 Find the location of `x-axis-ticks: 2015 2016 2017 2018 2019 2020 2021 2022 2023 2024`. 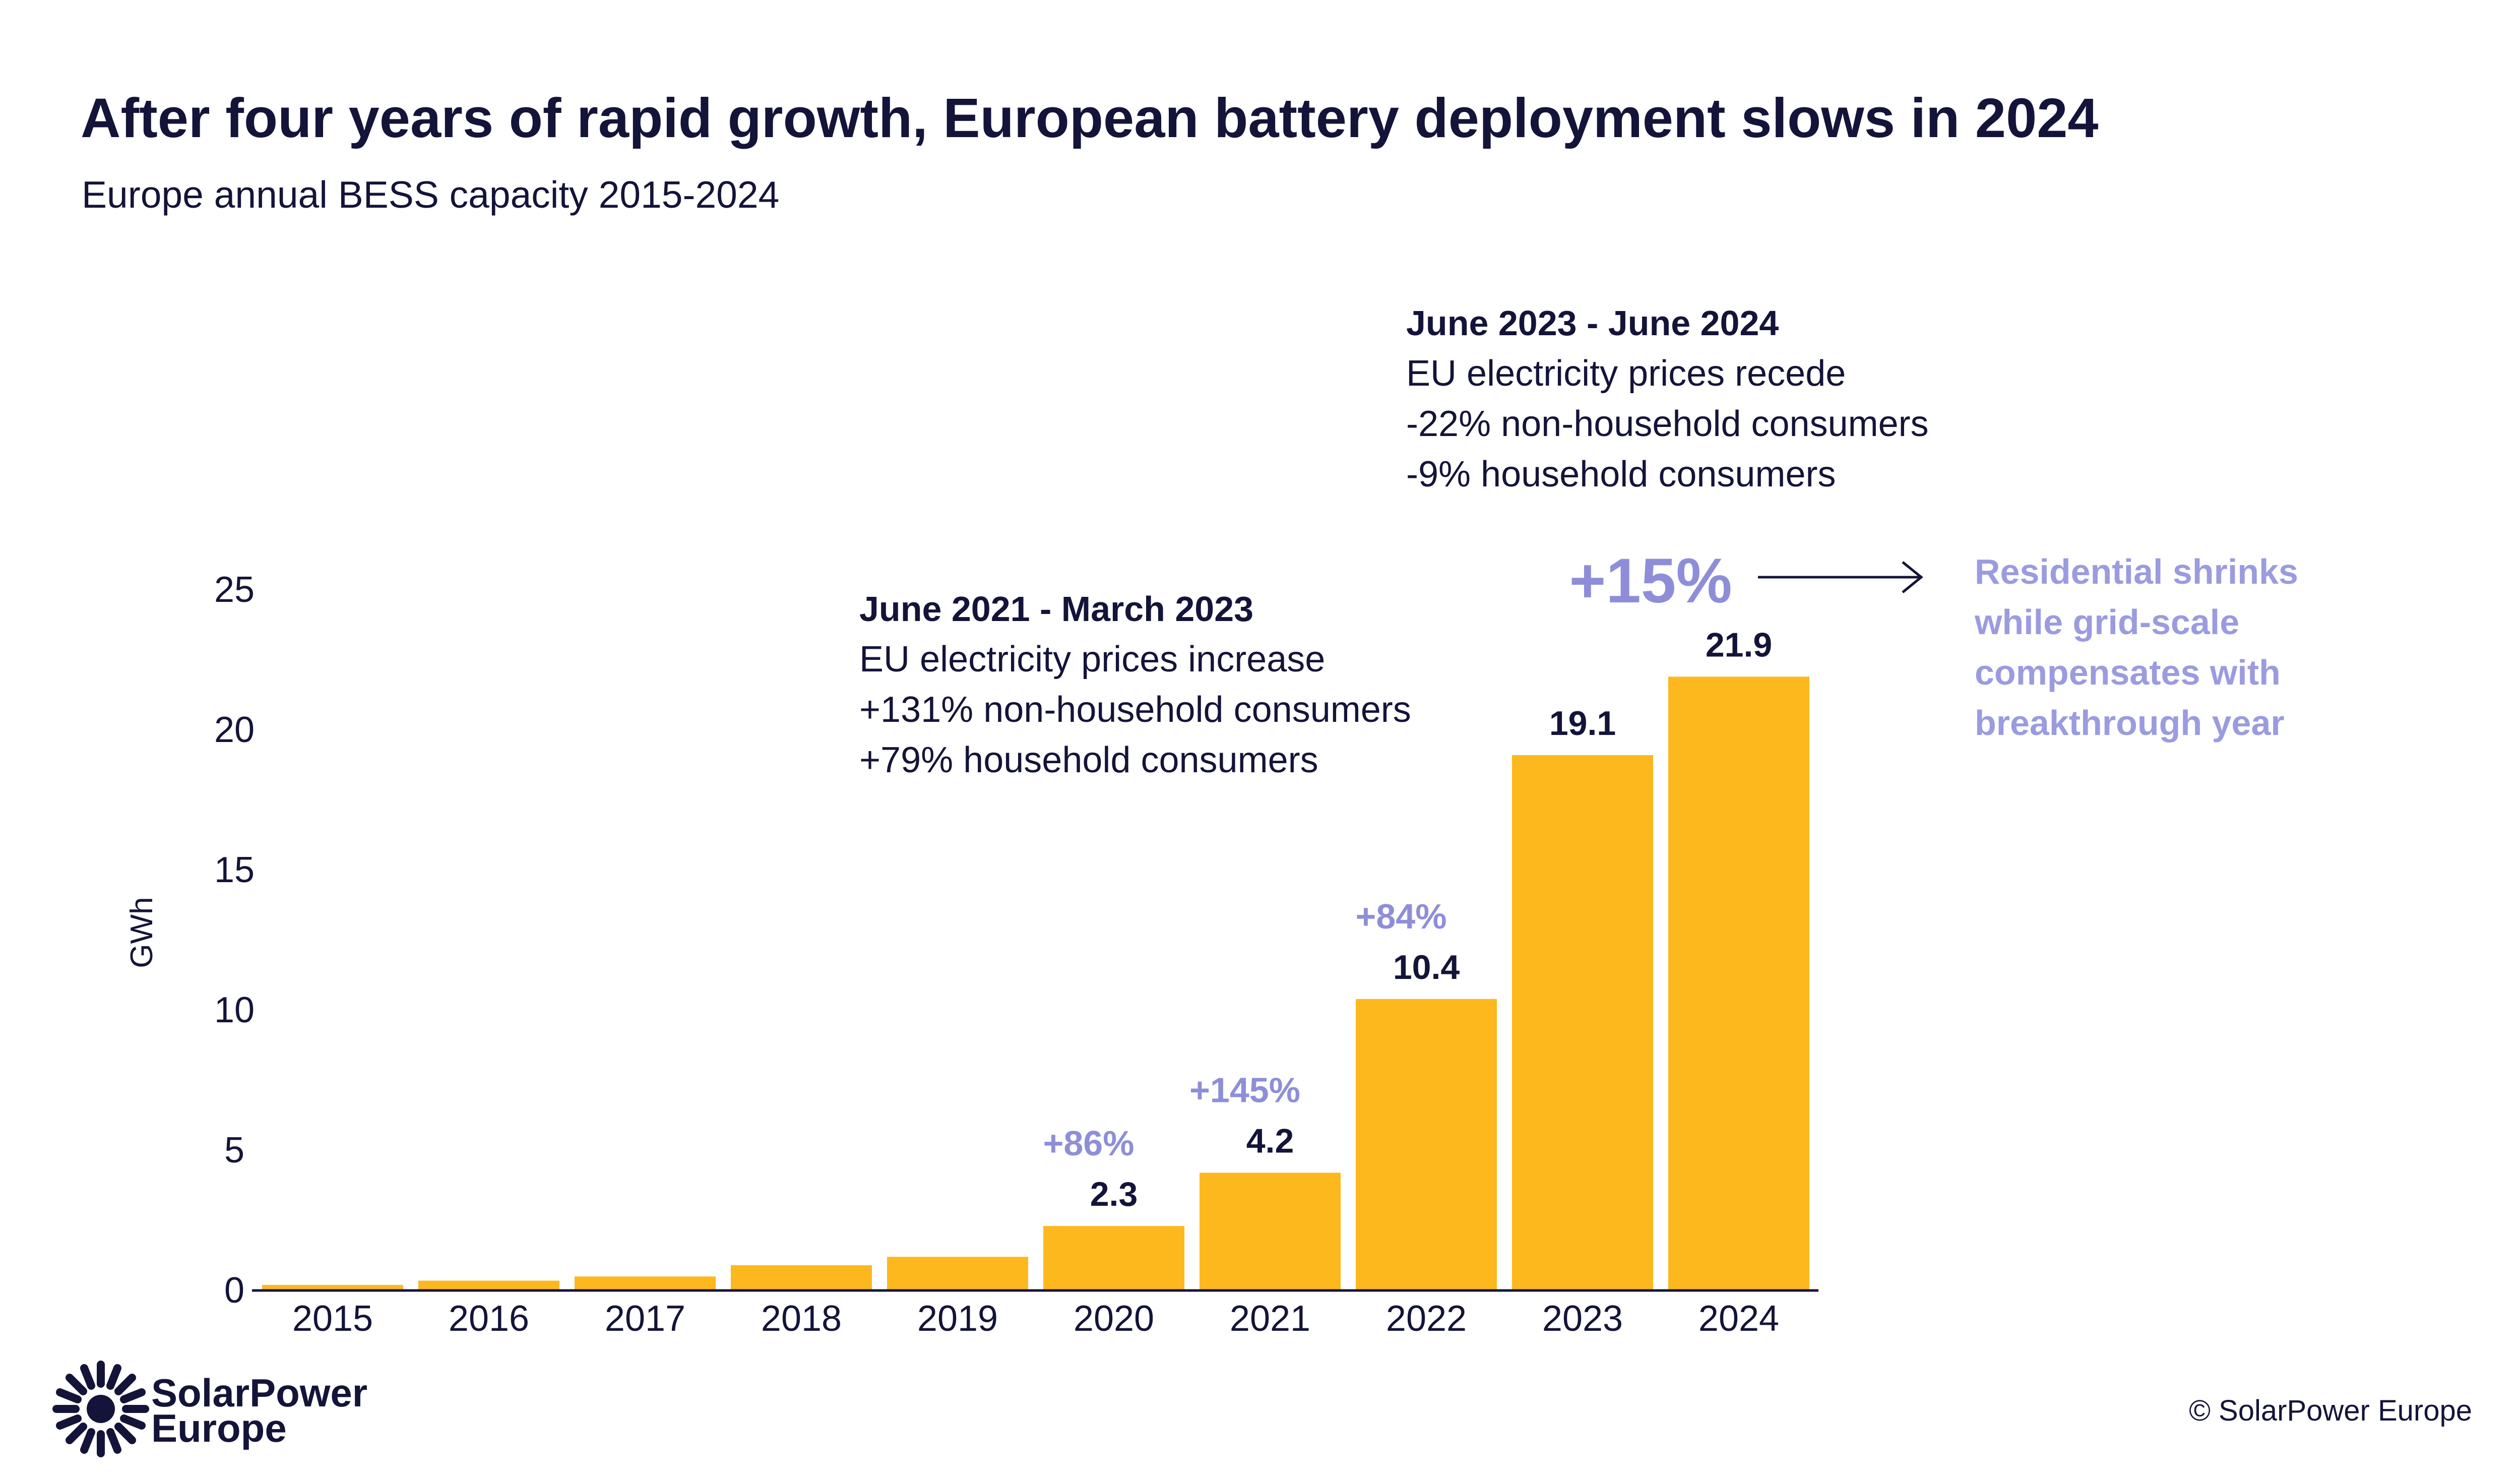

x-axis-ticks: 2015 2016 2017 2018 2019 2020 2021 2022 2023 2024 is located at coordinates (1035, 1319).